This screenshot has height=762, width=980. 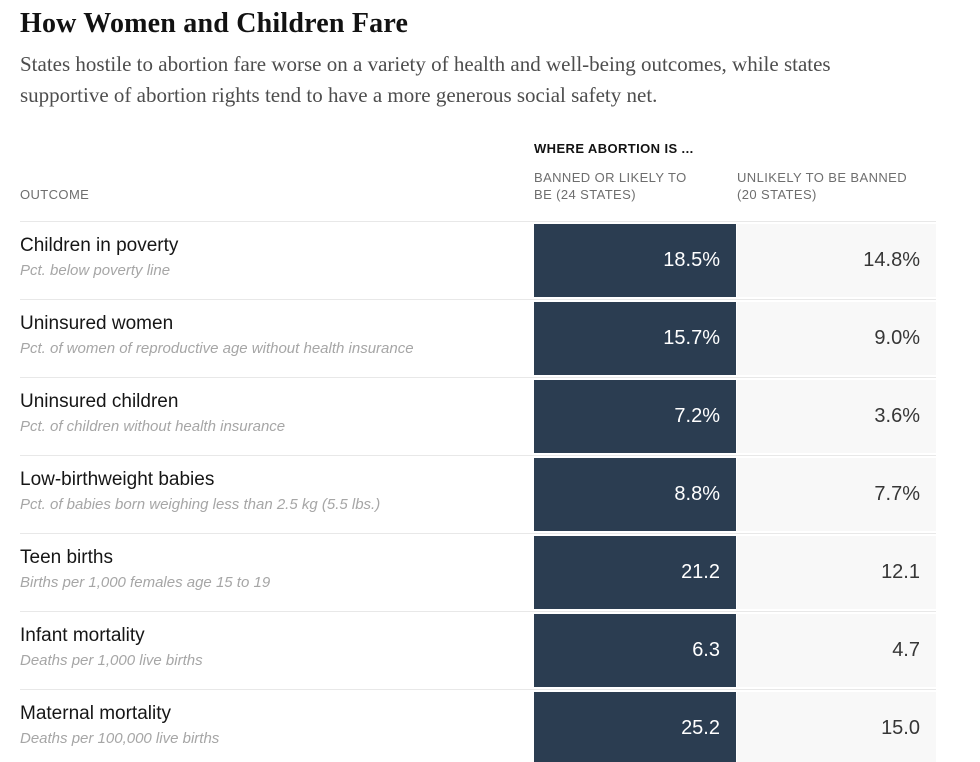 I want to click on banned-value: 6.3, so click(x=635, y=651).